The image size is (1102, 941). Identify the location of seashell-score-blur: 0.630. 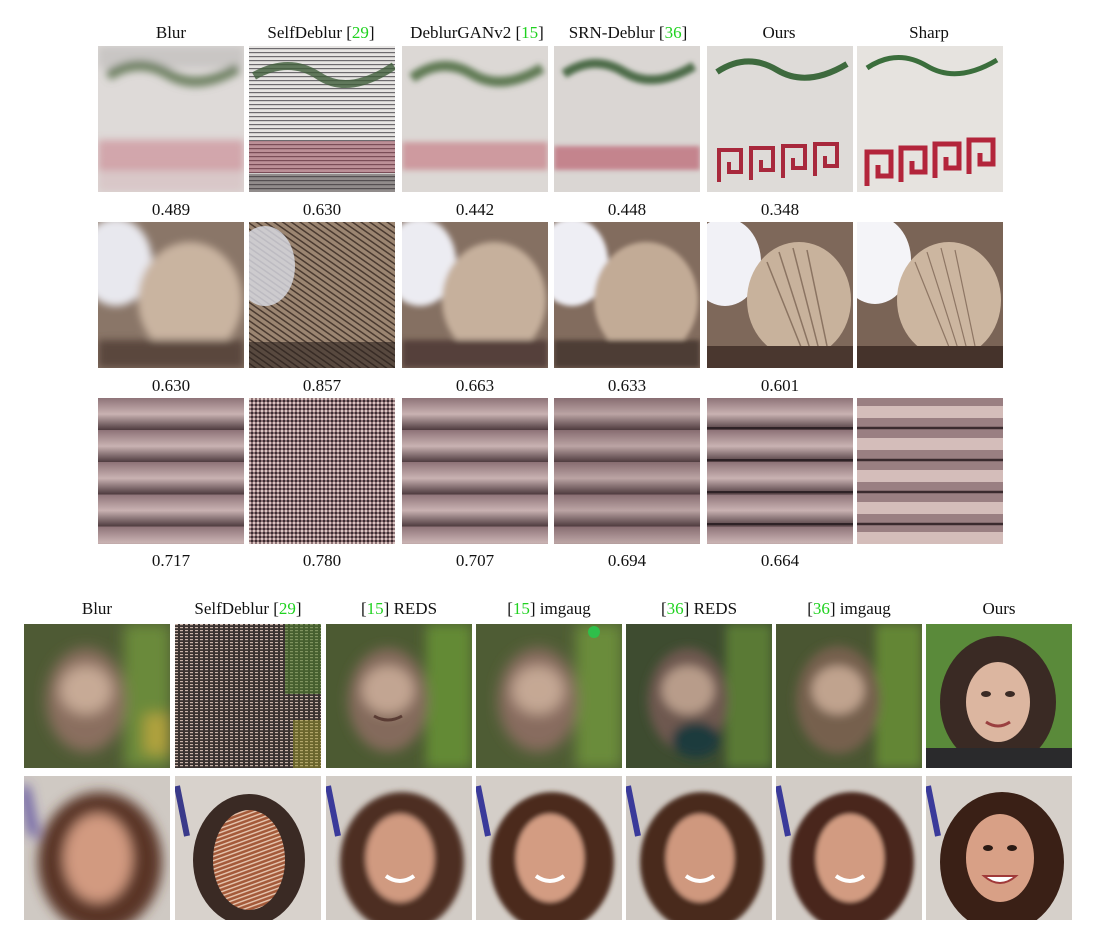
(171, 385).